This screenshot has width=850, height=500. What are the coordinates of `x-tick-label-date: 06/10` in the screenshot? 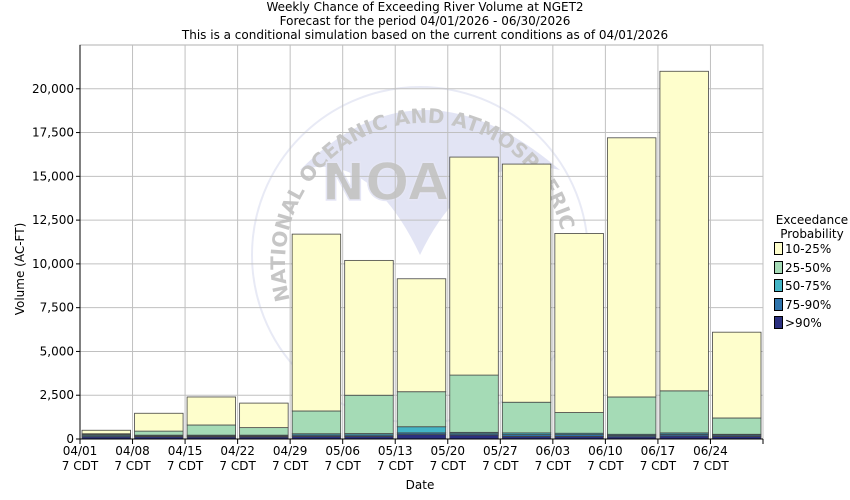 It's located at (605, 451).